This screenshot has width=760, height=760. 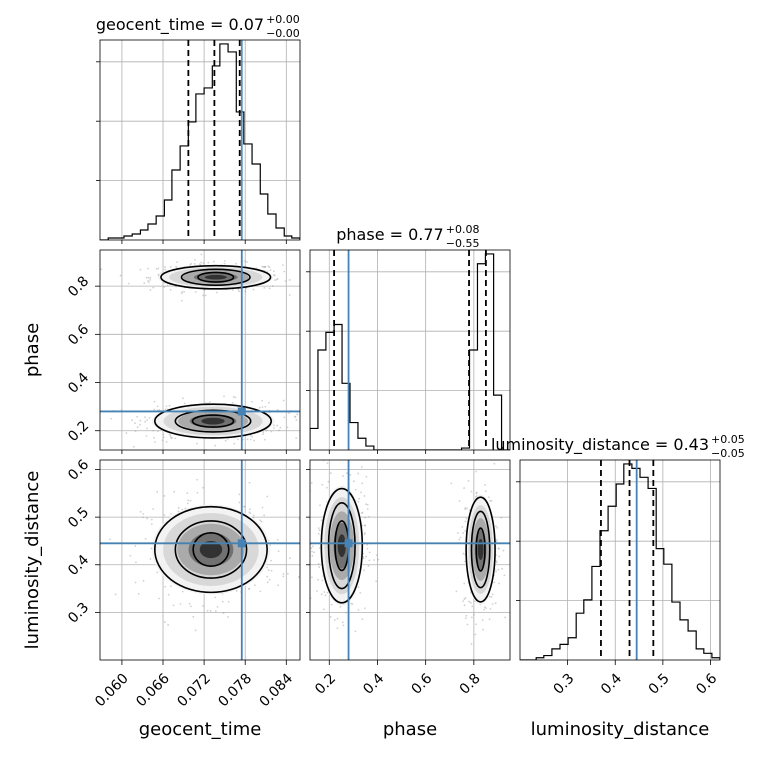 I want to click on xlabel-geocent_time: geocent_time, so click(x=200, y=729).